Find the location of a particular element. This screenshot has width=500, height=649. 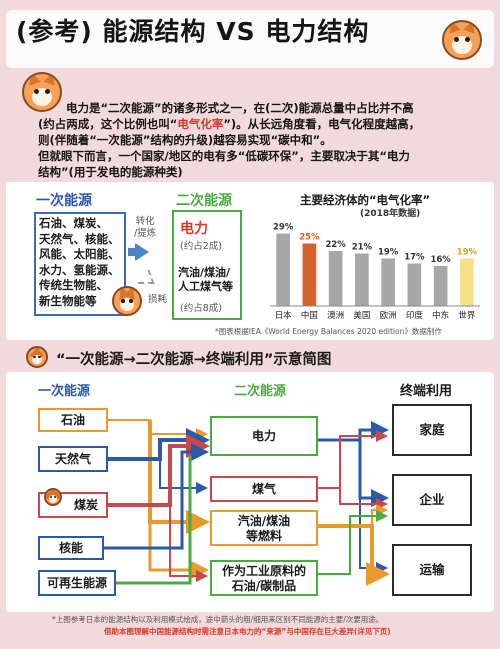

flow-arrow-raw-biz is located at coordinates (353, 542).